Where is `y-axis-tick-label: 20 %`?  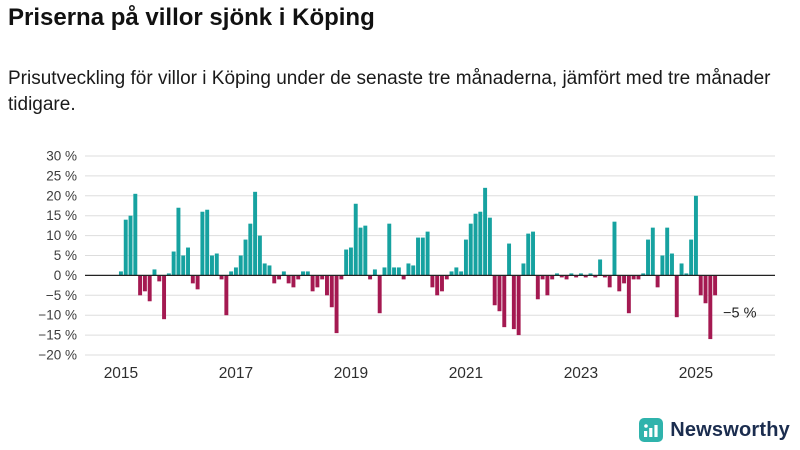 y-axis-tick-label: 20 % is located at coordinates (61, 195).